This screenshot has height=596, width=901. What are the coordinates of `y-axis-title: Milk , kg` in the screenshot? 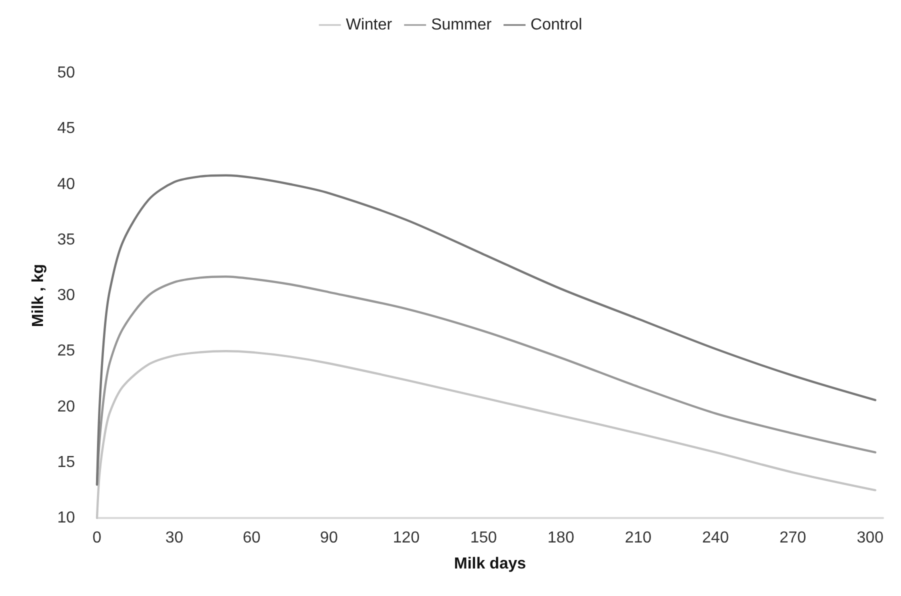 It's located at (38, 296).